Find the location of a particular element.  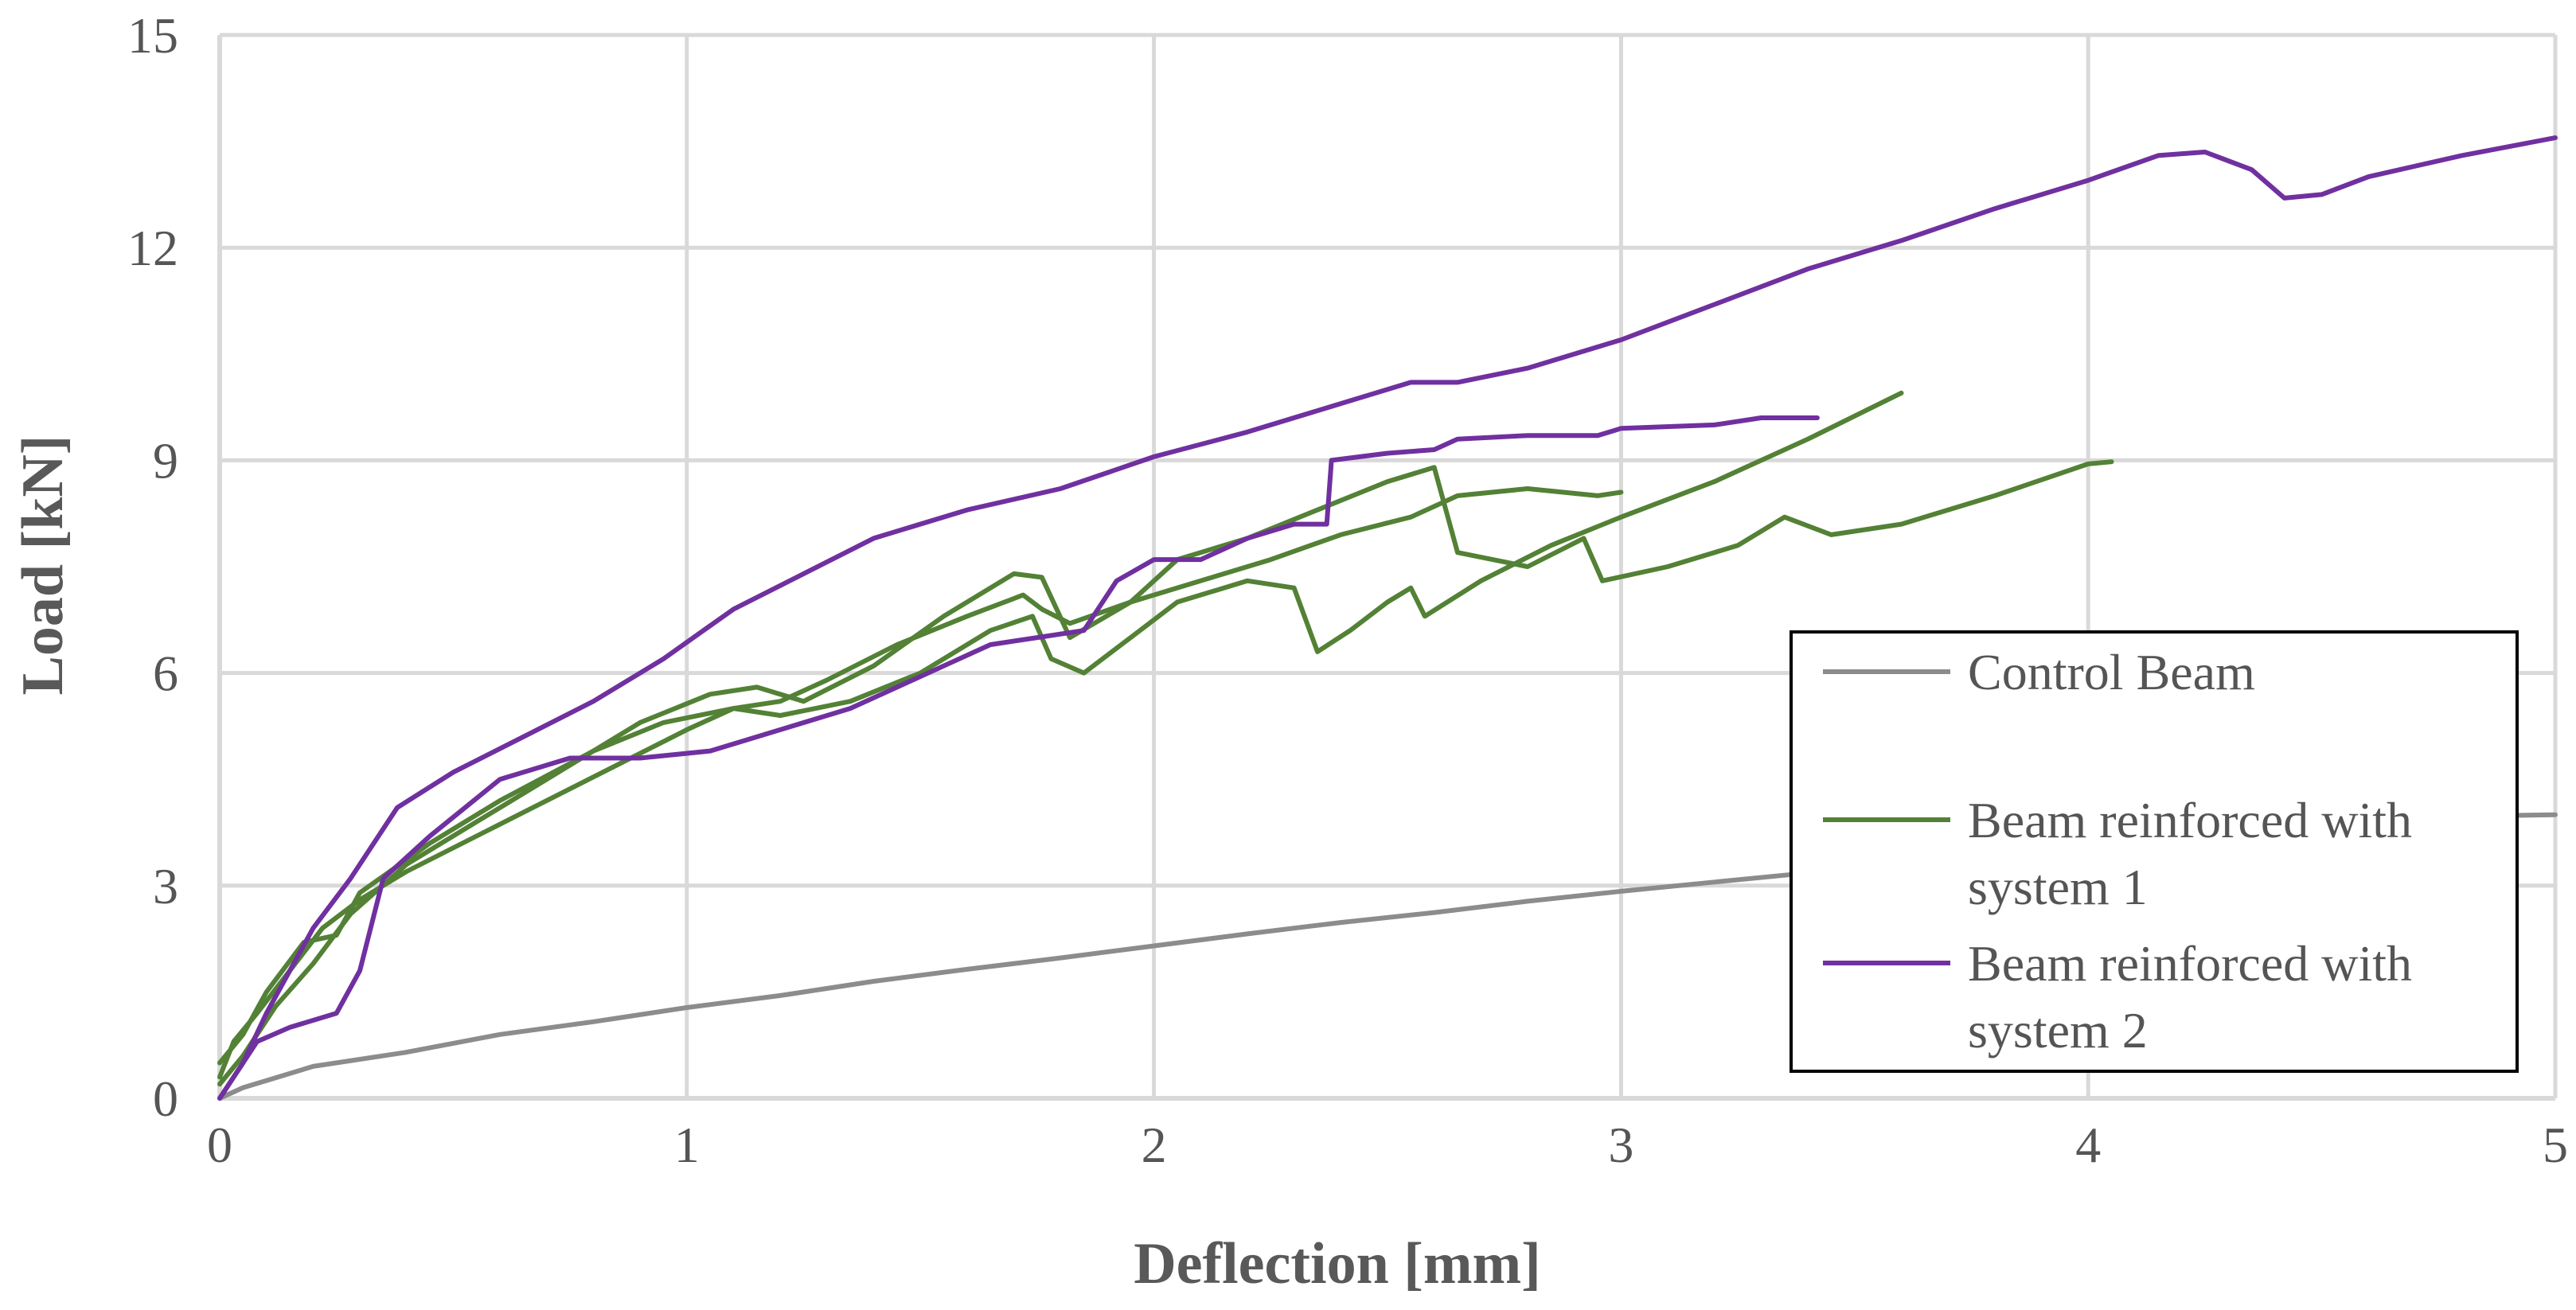

legend-box is located at coordinates (2154, 851).